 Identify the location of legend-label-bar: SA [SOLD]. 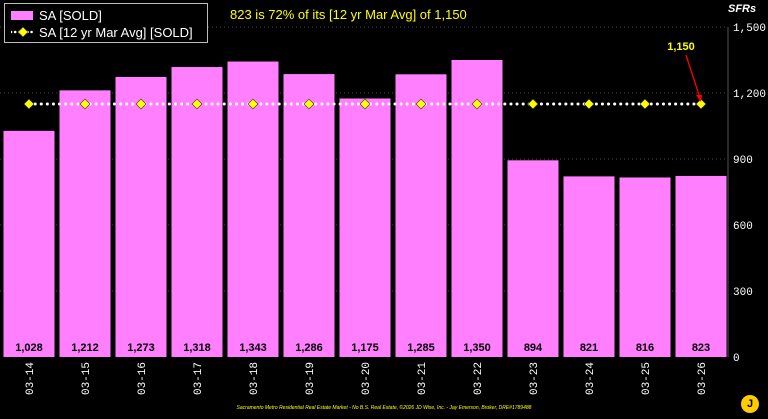
(70, 15).